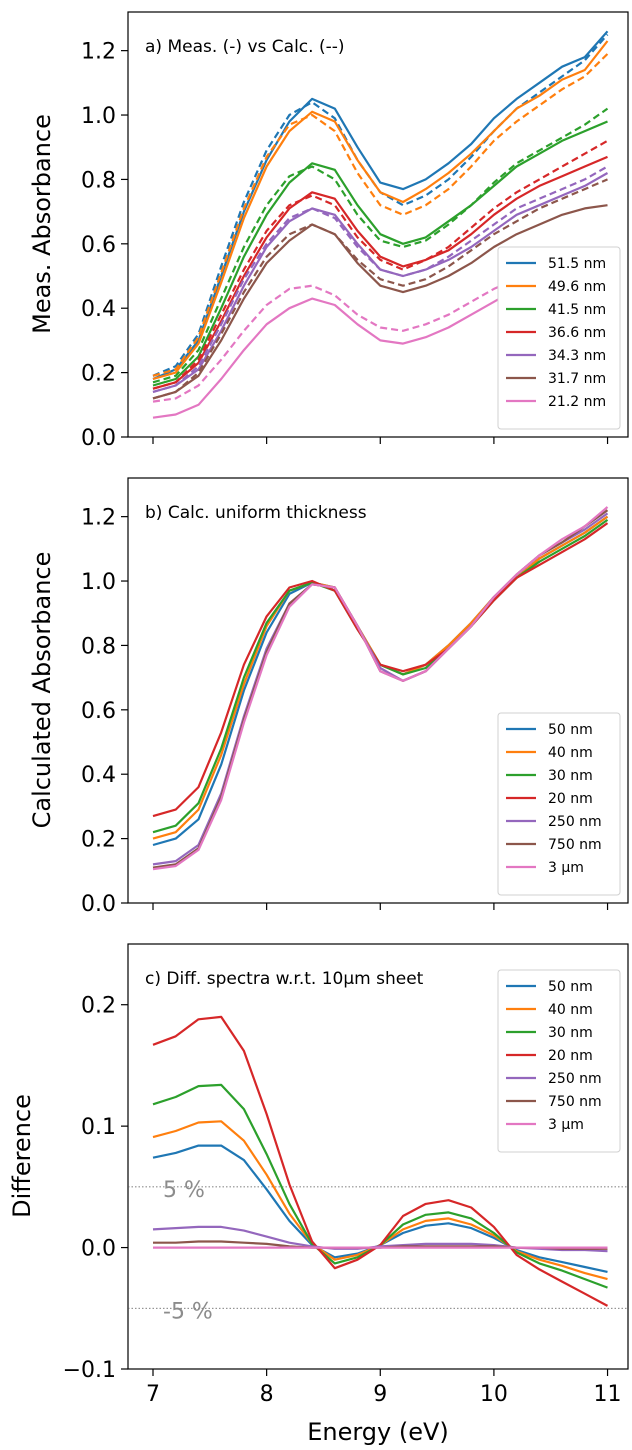 This screenshot has width=632, height=1450. What do you see at coordinates (494, 1394) in the screenshot?
I see `x-tick-label-3: 10` at bounding box center [494, 1394].